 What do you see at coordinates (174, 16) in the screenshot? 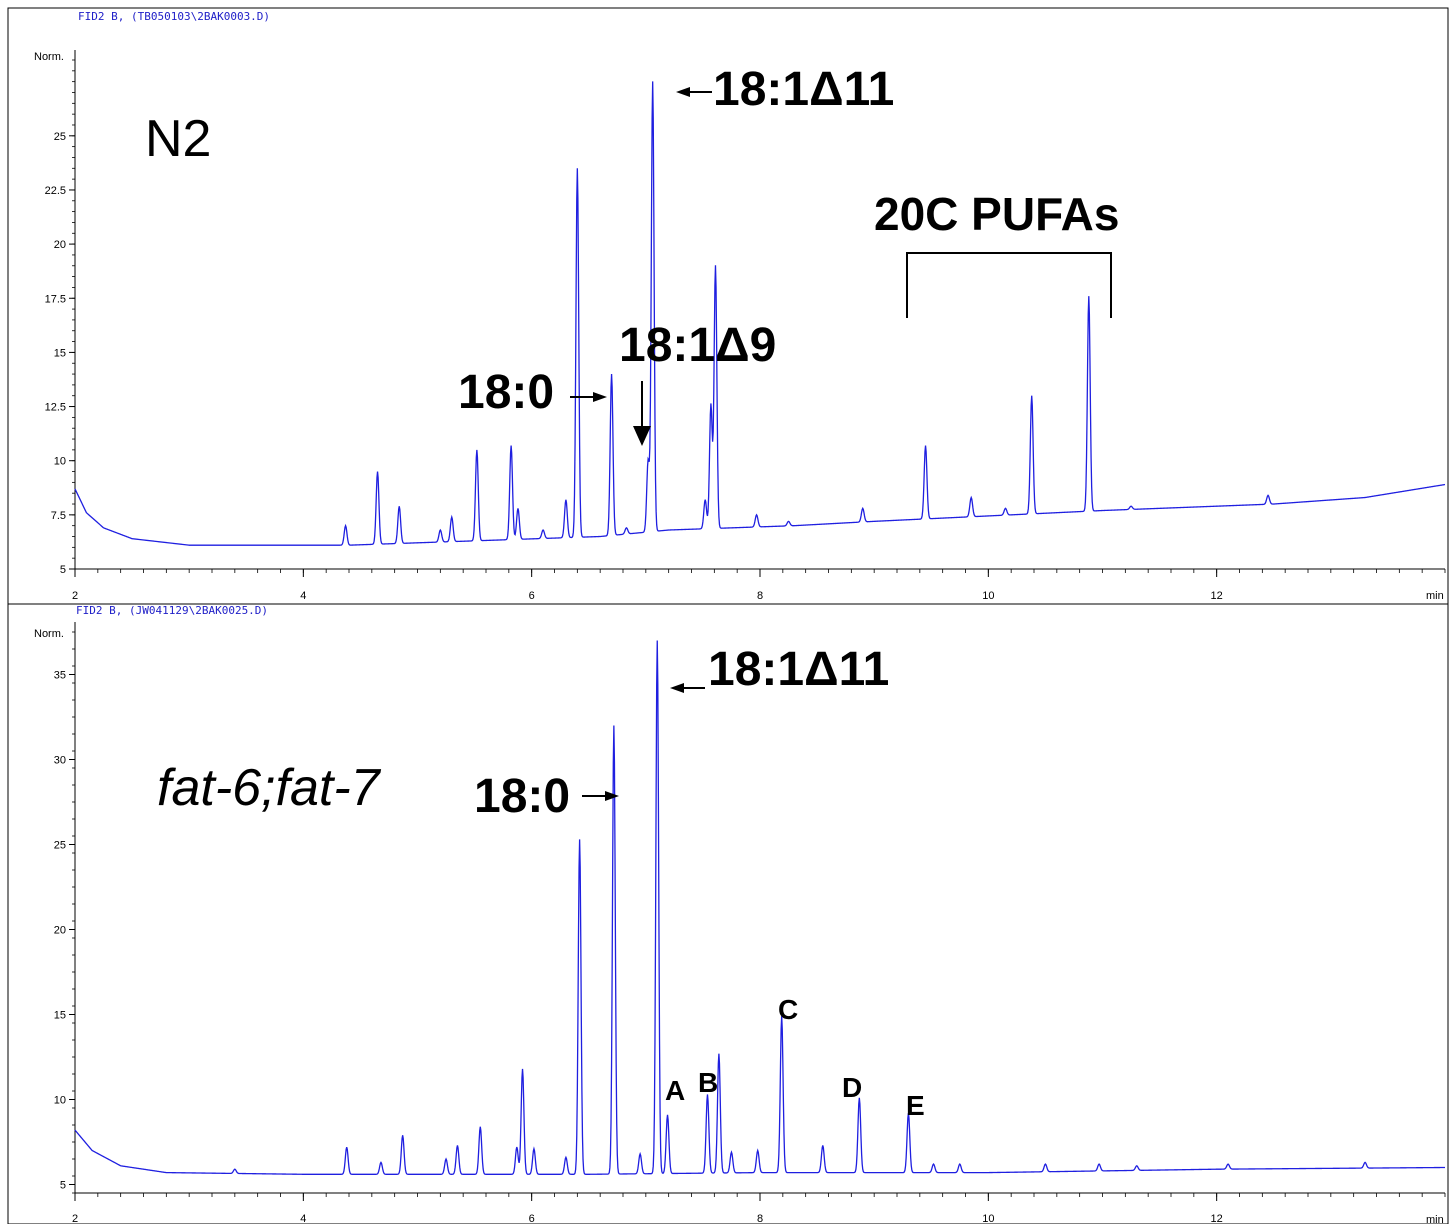
I see `panel-header: FID2 B, (TB050103\2BAK0003.D)` at bounding box center [174, 16].